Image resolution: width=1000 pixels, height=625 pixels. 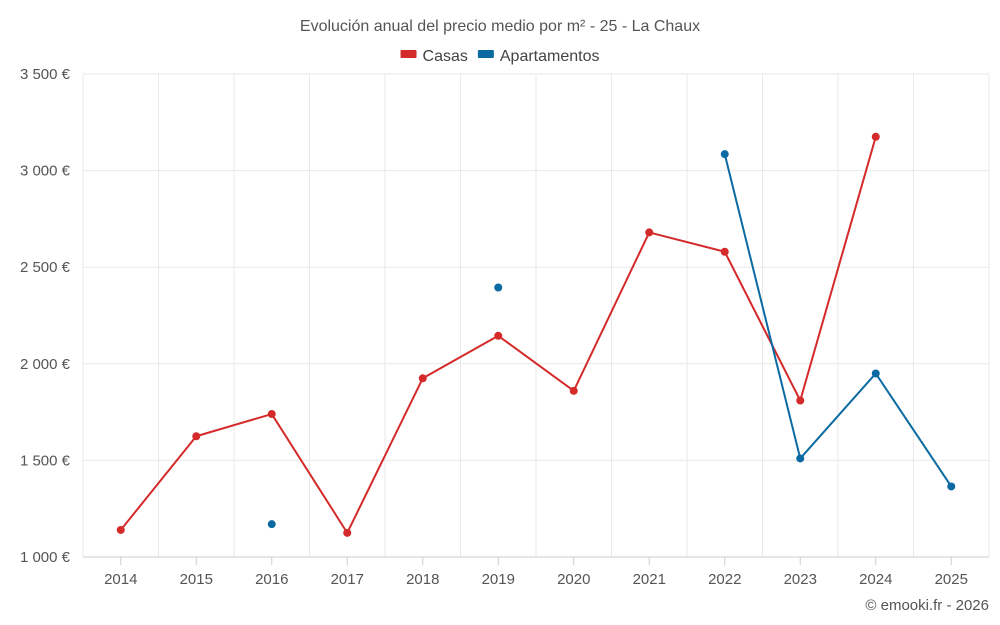 What do you see at coordinates (498, 579) in the screenshot?
I see `x-tick-label: 2019` at bounding box center [498, 579].